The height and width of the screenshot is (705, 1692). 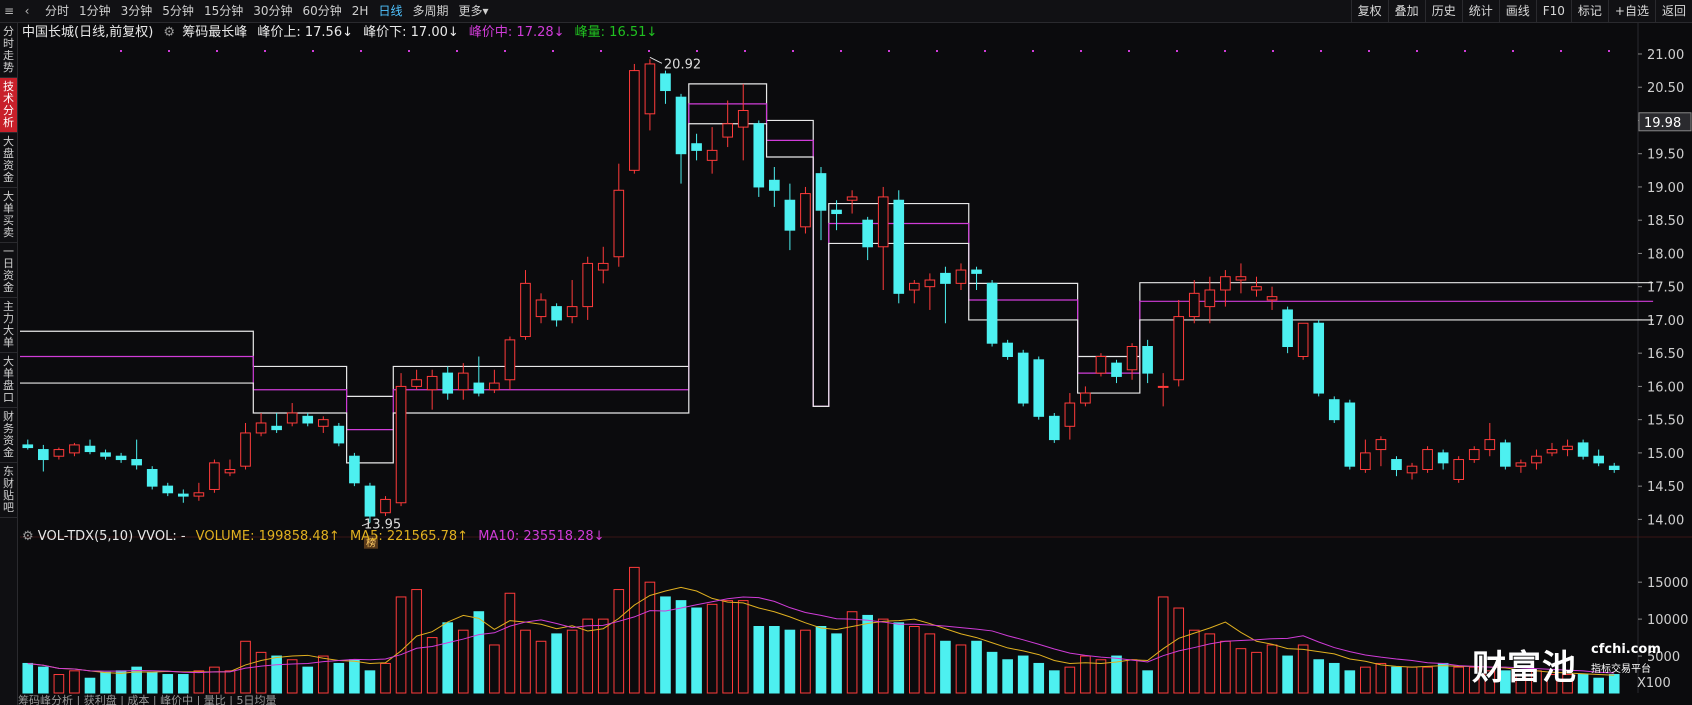 What do you see at coordinates (8, 380) in the screenshot?
I see `sidebar-item: 大单盘口` at bounding box center [8, 380].